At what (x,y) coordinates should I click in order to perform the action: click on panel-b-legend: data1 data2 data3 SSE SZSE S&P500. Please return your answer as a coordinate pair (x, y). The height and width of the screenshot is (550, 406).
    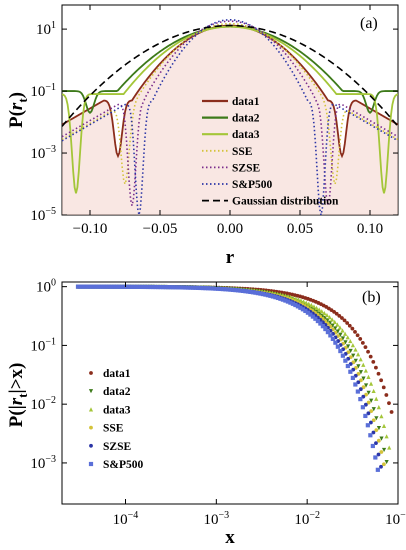
    Looking at the image, I should click on (116, 419).